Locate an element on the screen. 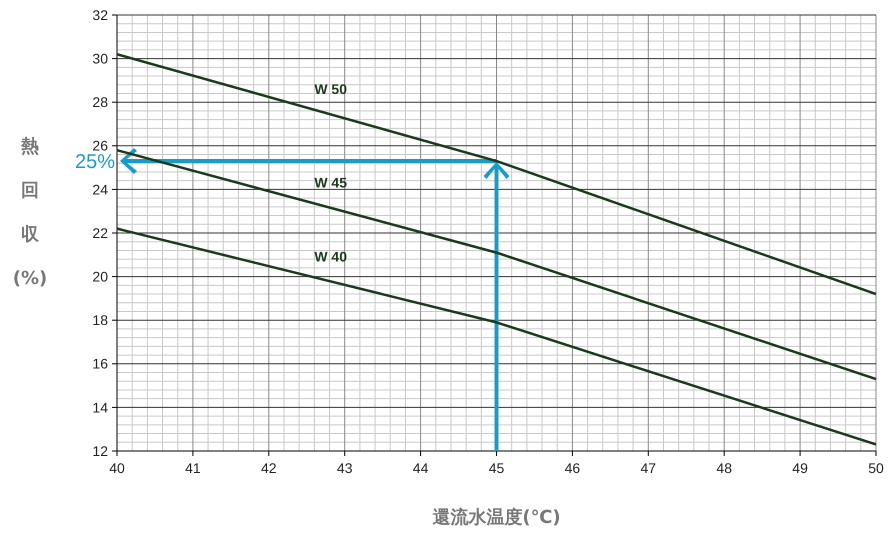 The width and height of the screenshot is (889, 533). x-tick-label: 42 is located at coordinates (269, 468).